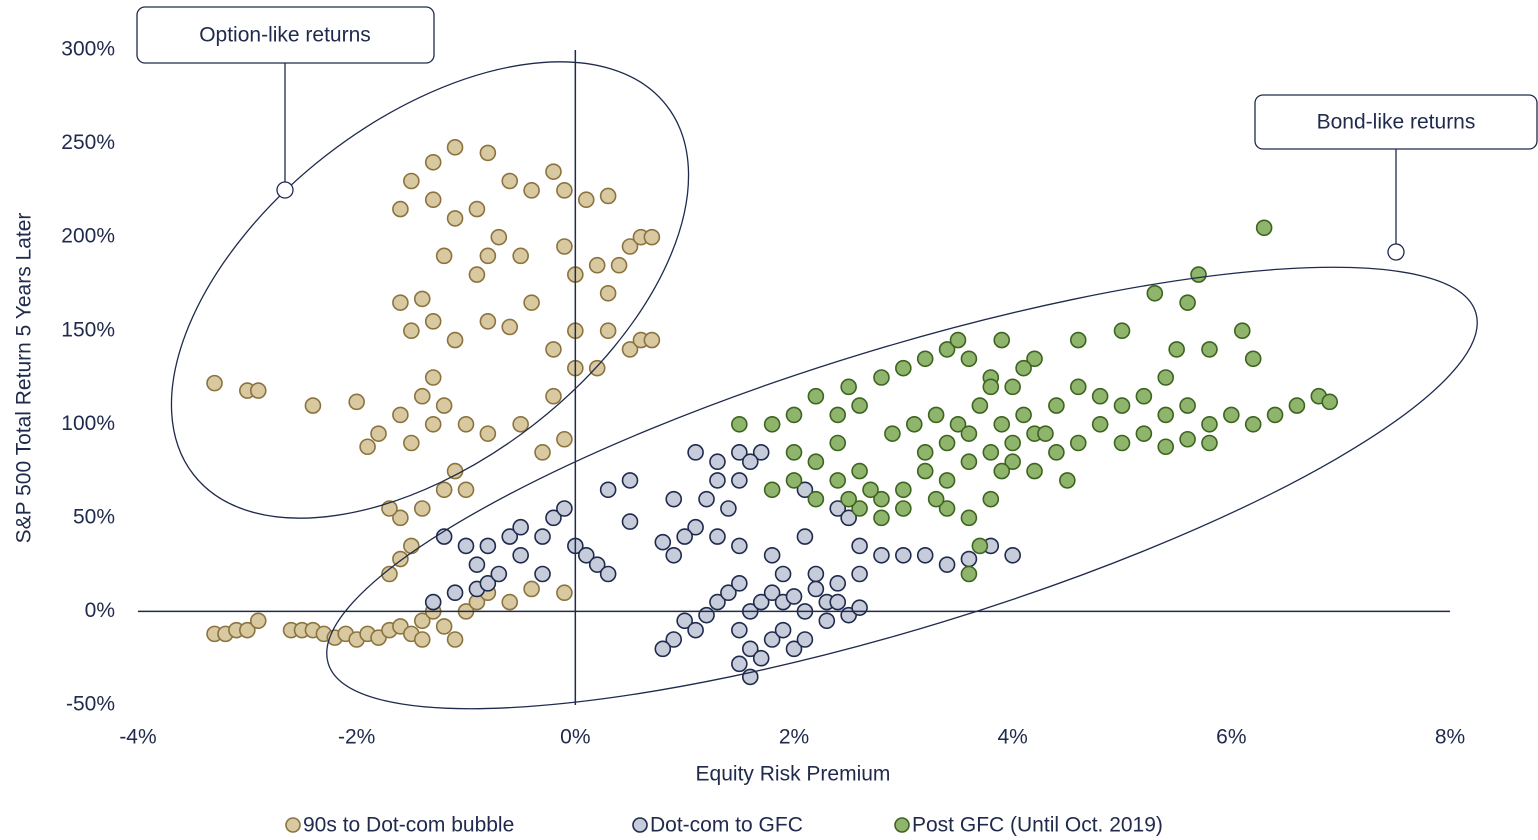 The image size is (1538, 840). I want to click on x-tick-label: 4%, so click(1012, 737).